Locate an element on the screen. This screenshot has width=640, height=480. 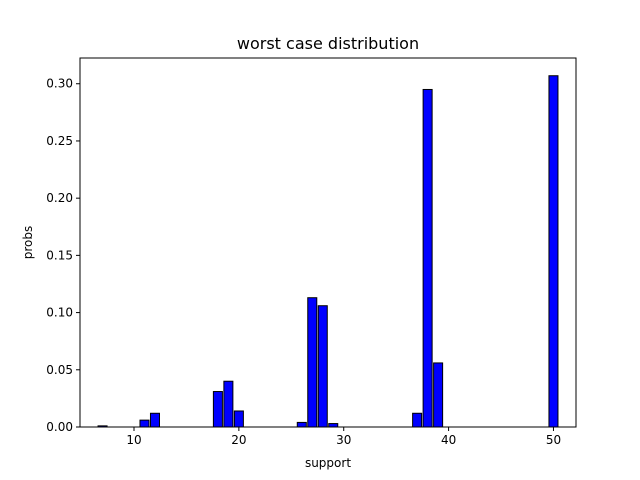
y-axis-label: probs is located at coordinates (28, 243).